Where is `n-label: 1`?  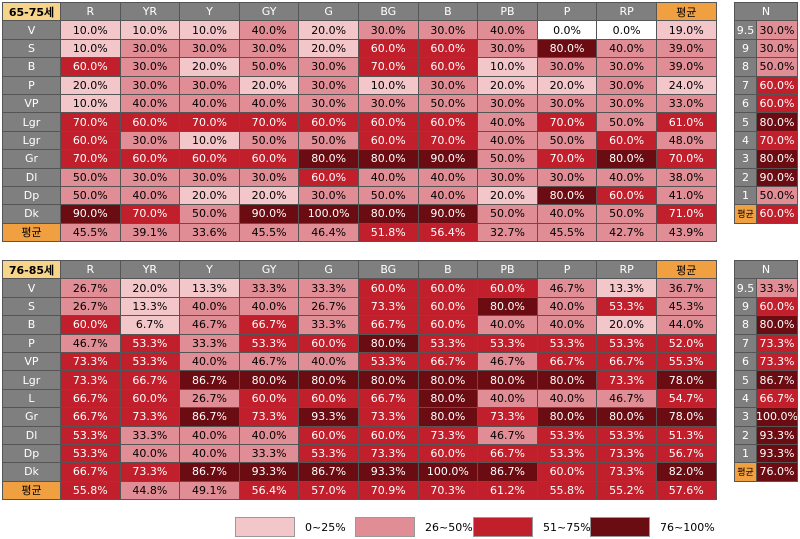
n-label: 1 is located at coordinates (746, 454).